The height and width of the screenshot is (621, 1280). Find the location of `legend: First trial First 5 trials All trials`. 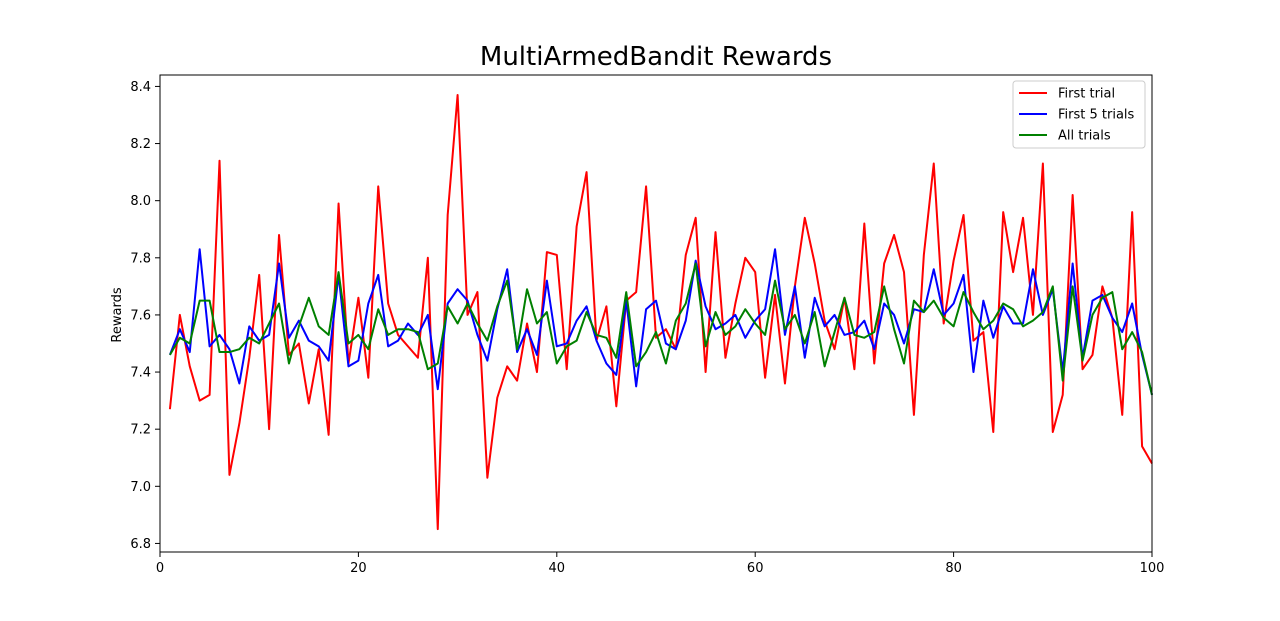

legend: First trial First 5 trials All trials is located at coordinates (1079, 114).